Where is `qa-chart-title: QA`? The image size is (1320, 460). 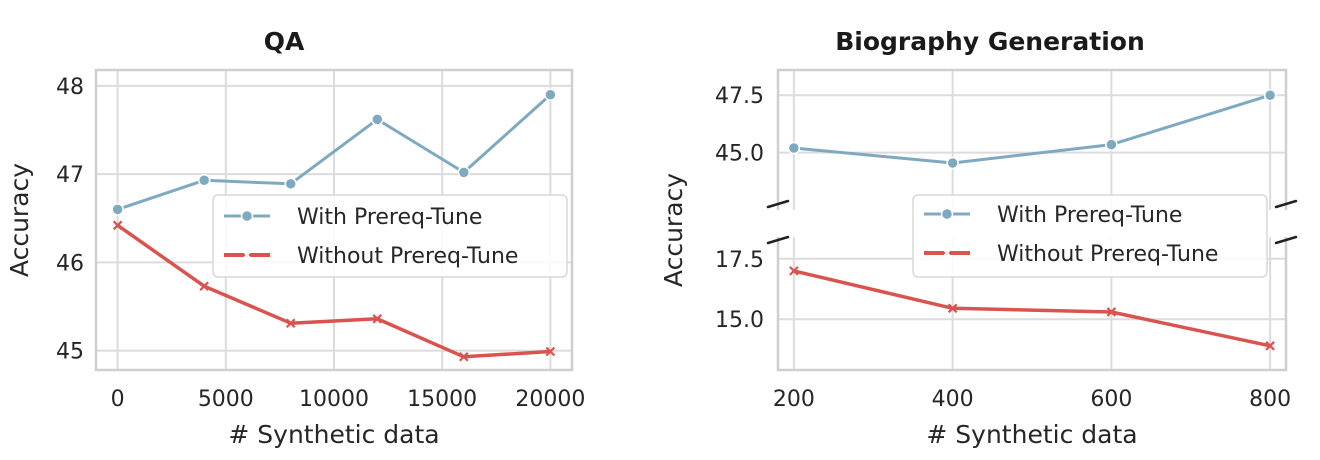
qa-chart-title: QA is located at coordinates (284, 41).